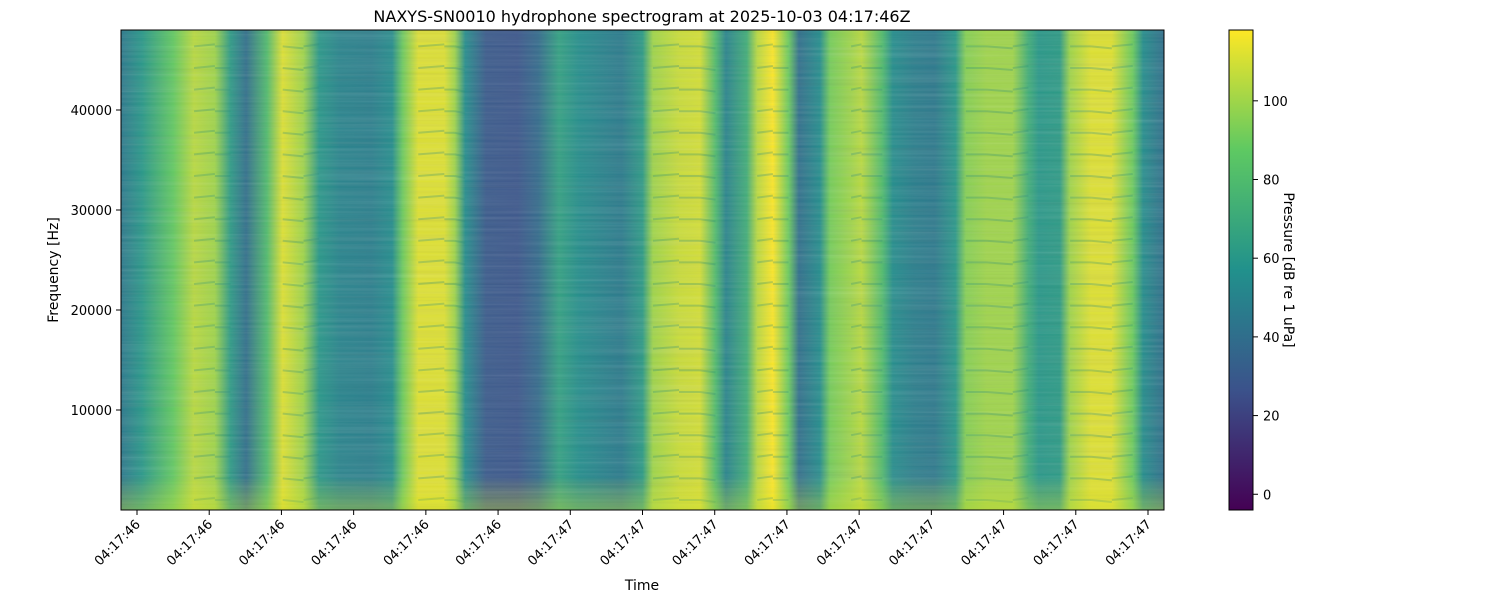 This screenshot has width=1500, height=600. Describe the element at coordinates (1241, 270) in the screenshot. I see `colorbar-gradient` at that location.